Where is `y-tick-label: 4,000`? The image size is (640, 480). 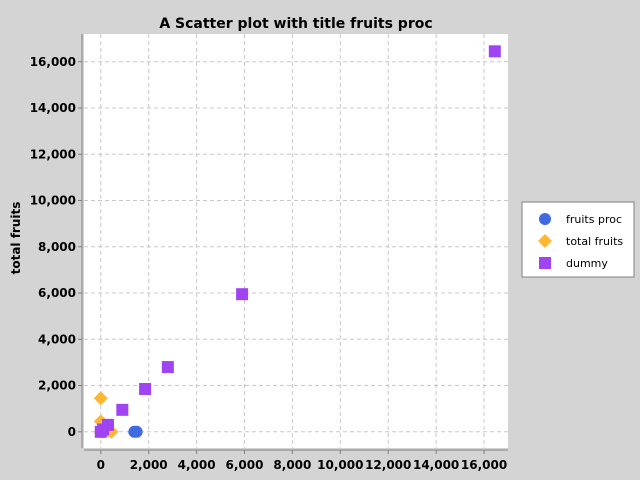 y-tick-label: 4,000 is located at coordinates (57, 339).